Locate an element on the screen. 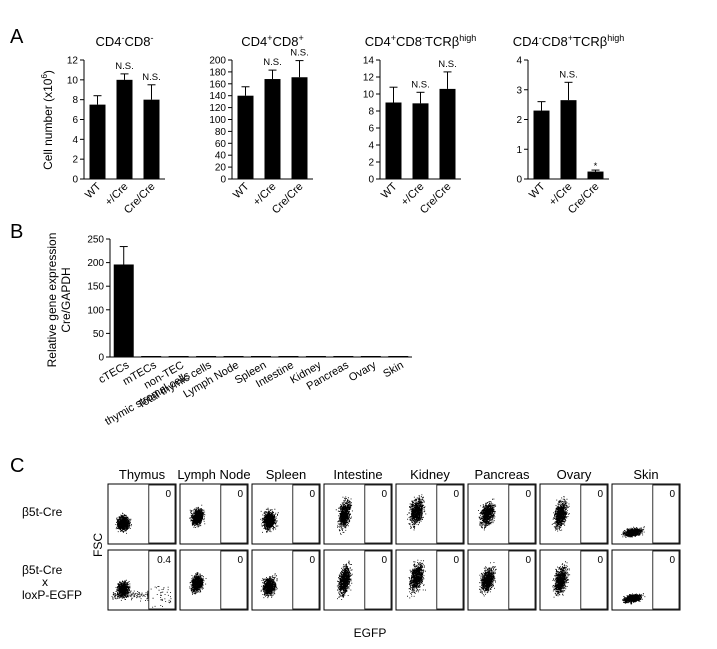 Image resolution: width=717 pixels, height=649 pixels. y-tick-label: 140 is located at coordinates (217, 96).